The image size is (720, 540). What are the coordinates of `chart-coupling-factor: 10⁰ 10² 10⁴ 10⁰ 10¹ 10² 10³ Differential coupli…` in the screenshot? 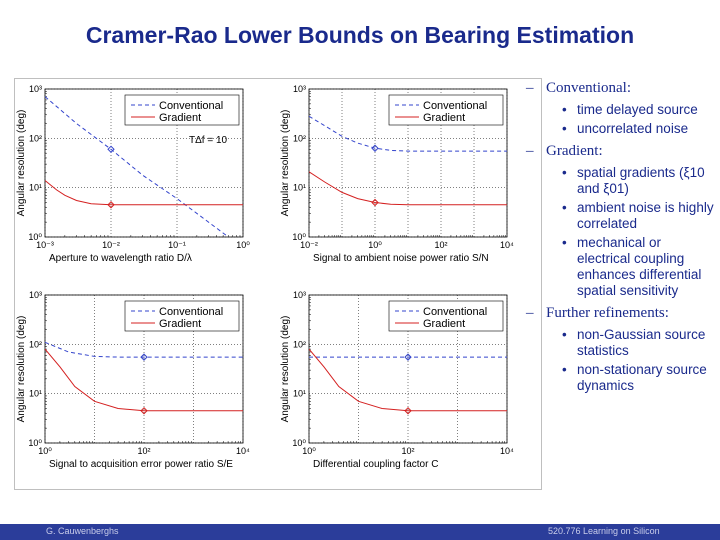 It's located at (397, 380).